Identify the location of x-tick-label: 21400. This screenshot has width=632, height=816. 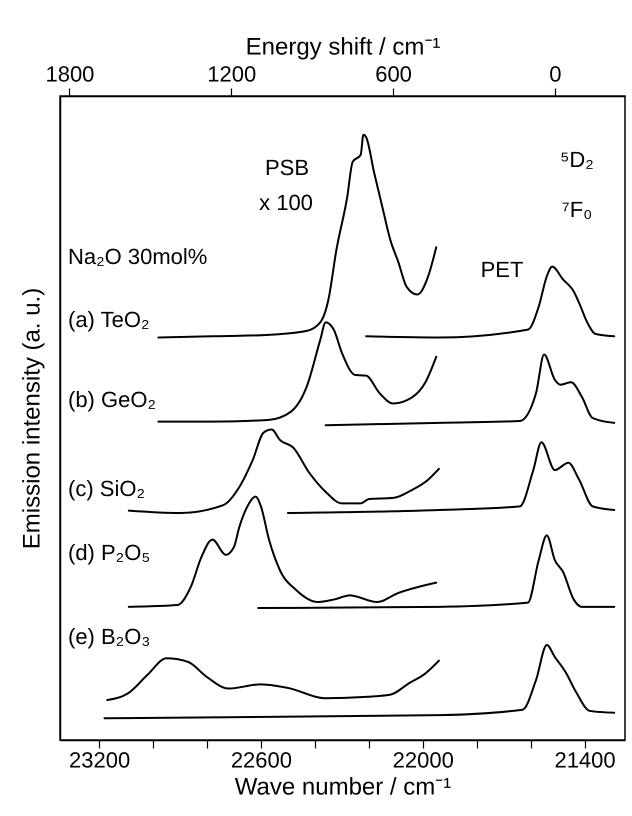
(585, 760).